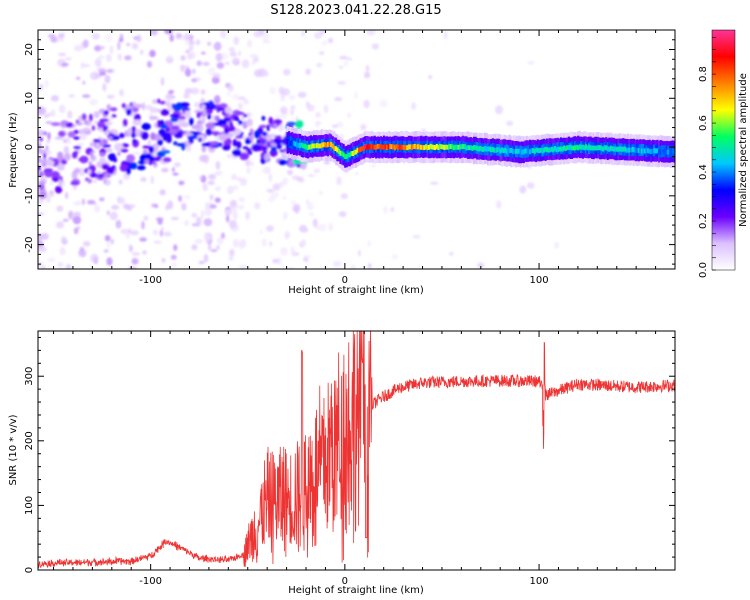 The width and height of the screenshot is (750, 600). I want to click on colorbar-tick-label: 0.2, so click(703, 221).